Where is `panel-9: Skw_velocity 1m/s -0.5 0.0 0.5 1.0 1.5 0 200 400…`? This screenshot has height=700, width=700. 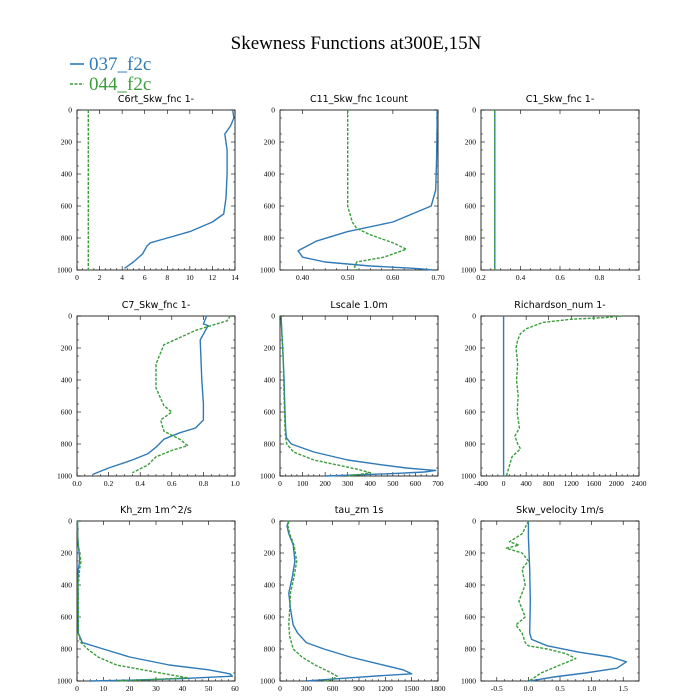 panel-9: Skw_velocity 1m/s -0.5 0.0 0.5 1.0 1.5 0 200 400… is located at coordinates (550, 599).